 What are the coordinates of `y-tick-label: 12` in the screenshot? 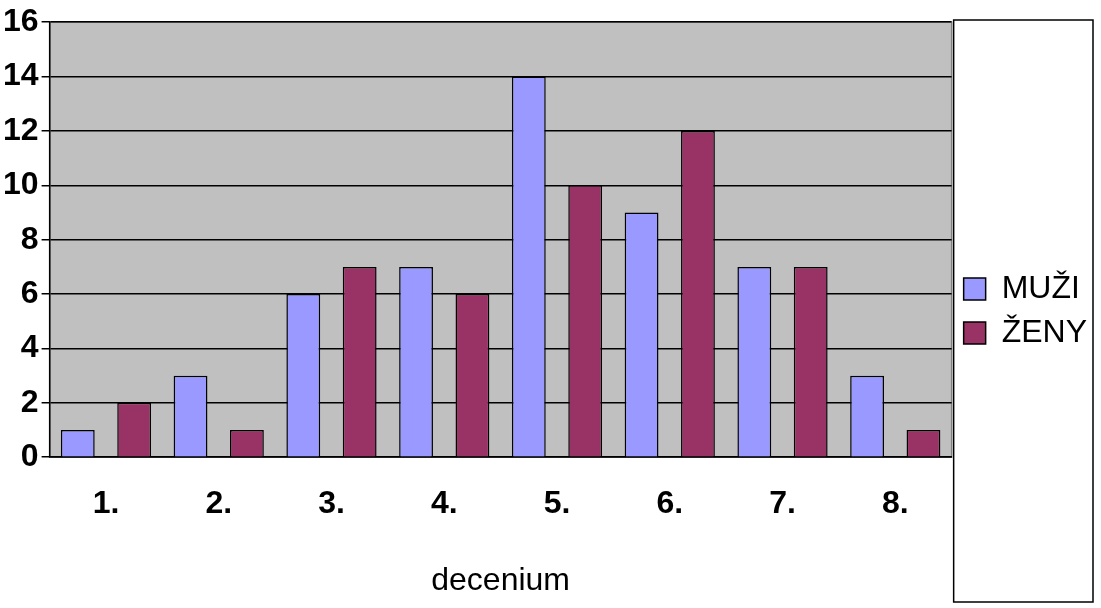 It's located at (21, 128).